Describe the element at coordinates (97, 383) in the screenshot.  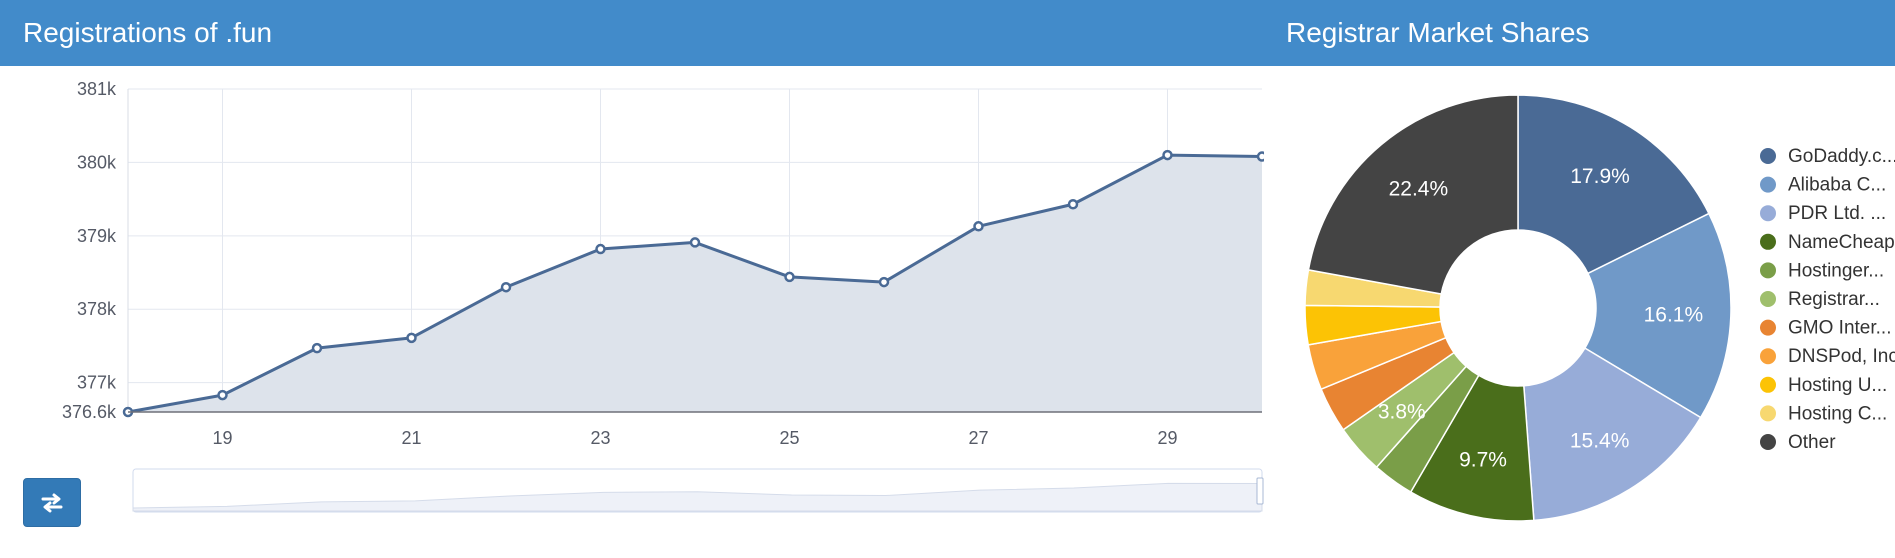
I see `y-tick-label: 377k` at that location.